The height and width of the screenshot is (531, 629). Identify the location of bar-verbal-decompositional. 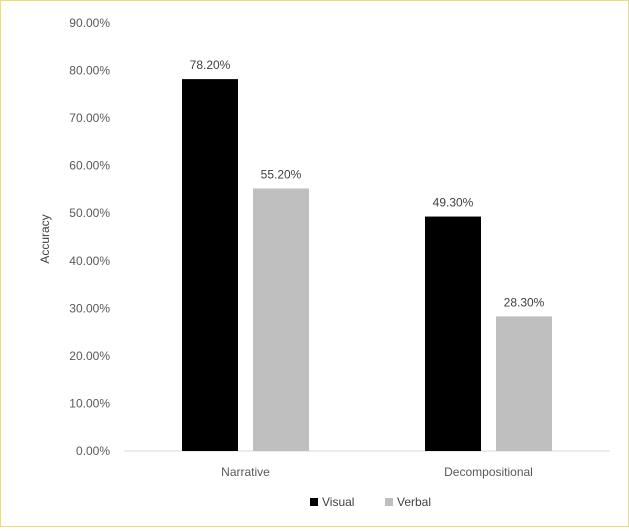
(524, 383).